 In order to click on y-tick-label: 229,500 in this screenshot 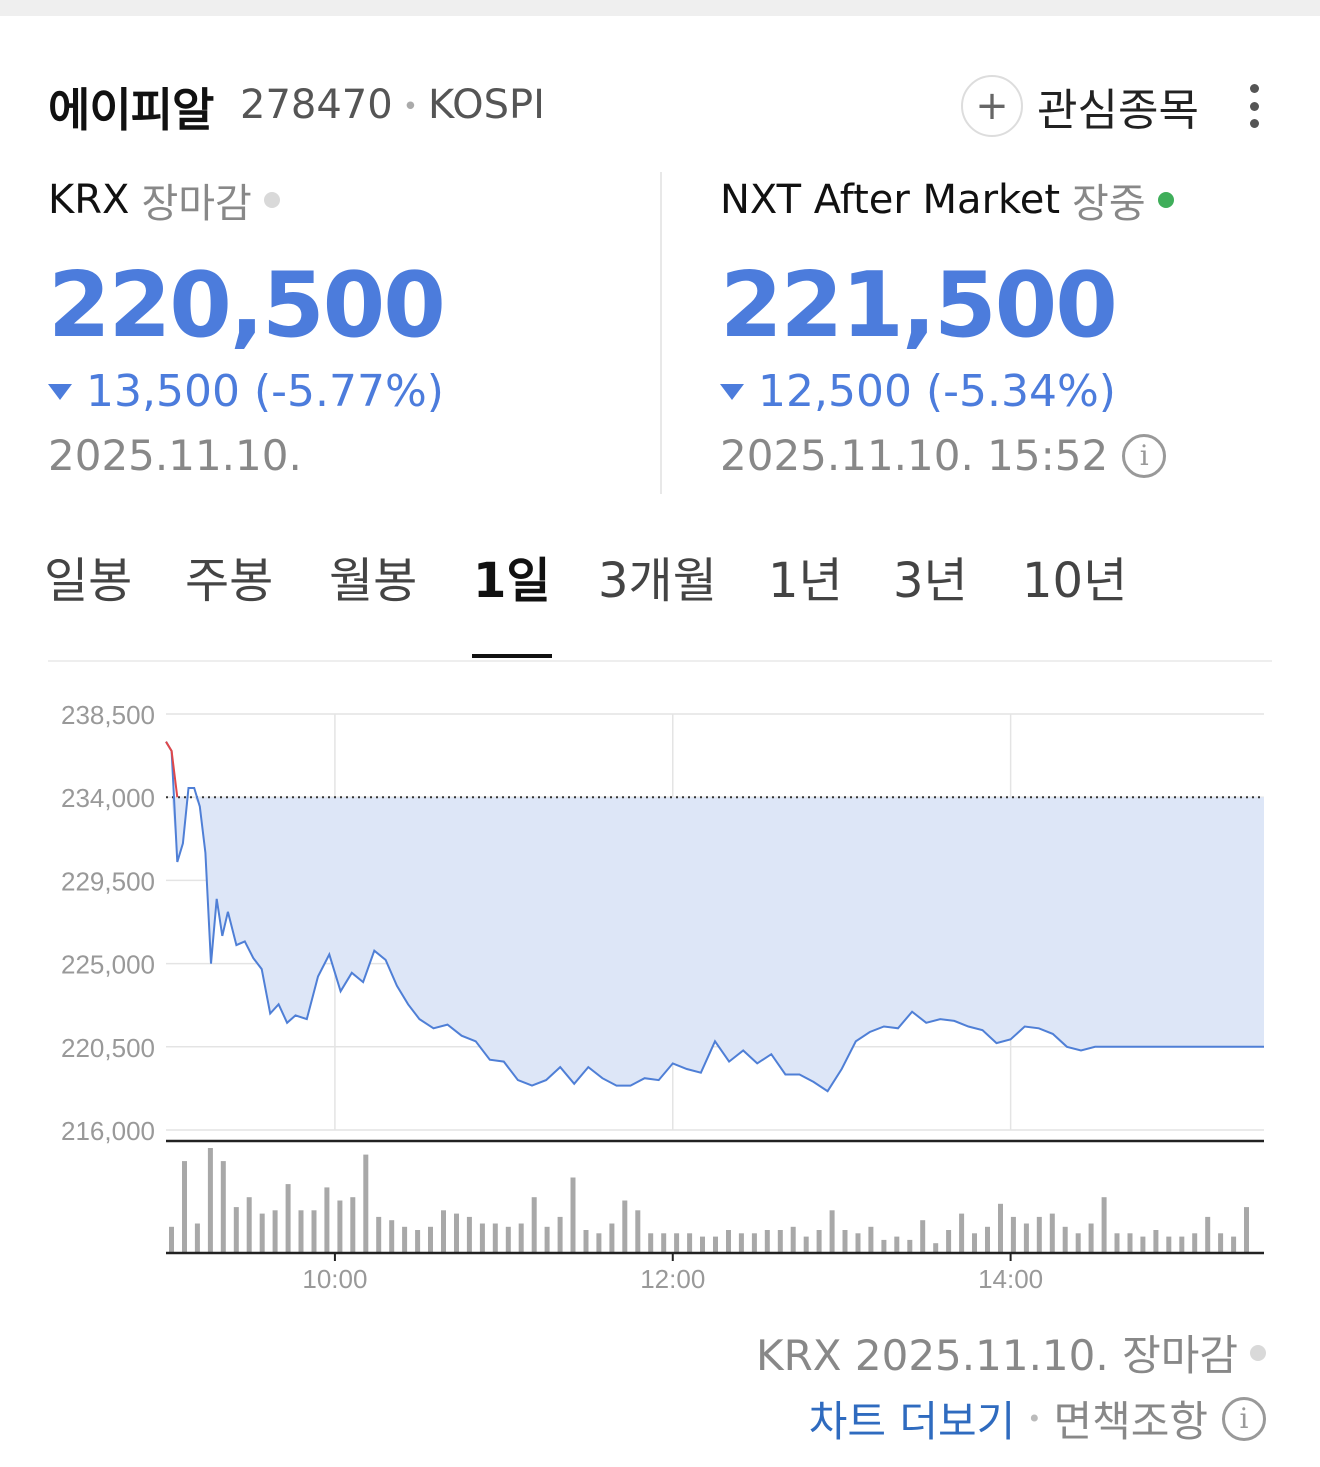, I will do `click(108, 881)`.